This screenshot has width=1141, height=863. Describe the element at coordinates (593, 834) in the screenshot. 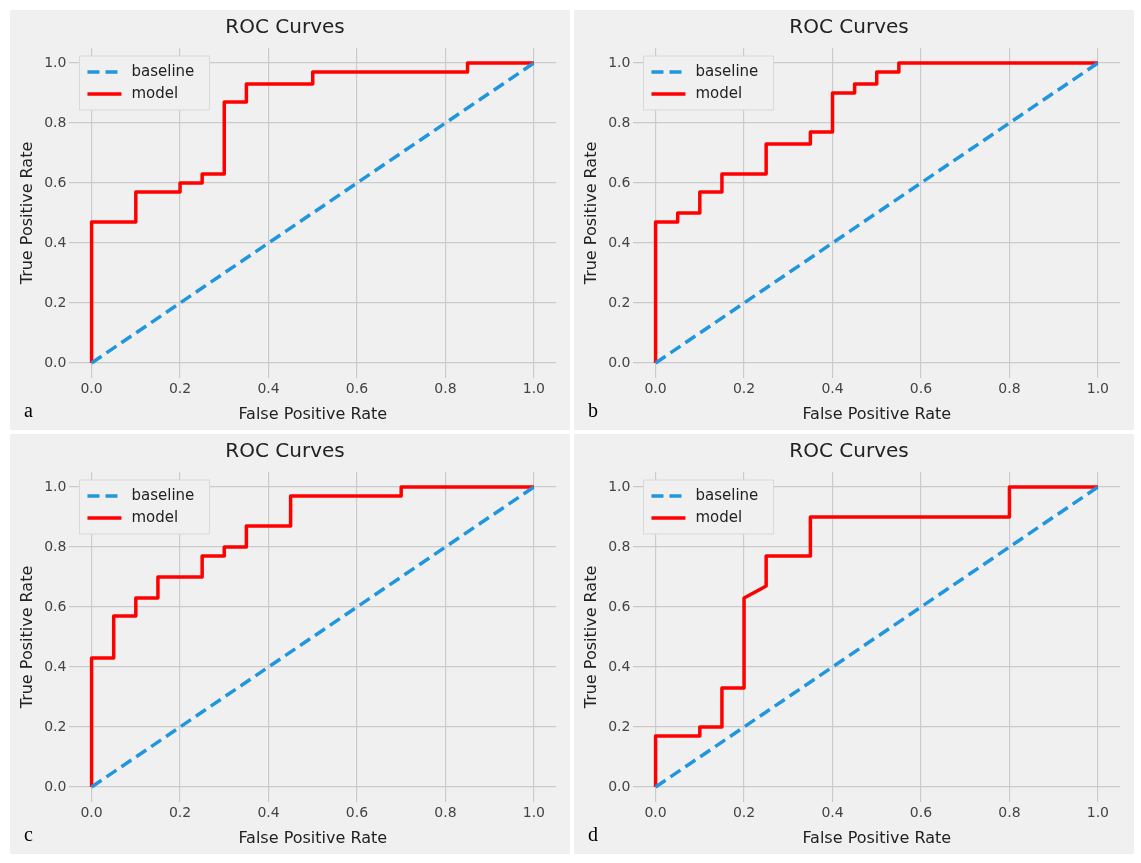

I see `text: d` at that location.